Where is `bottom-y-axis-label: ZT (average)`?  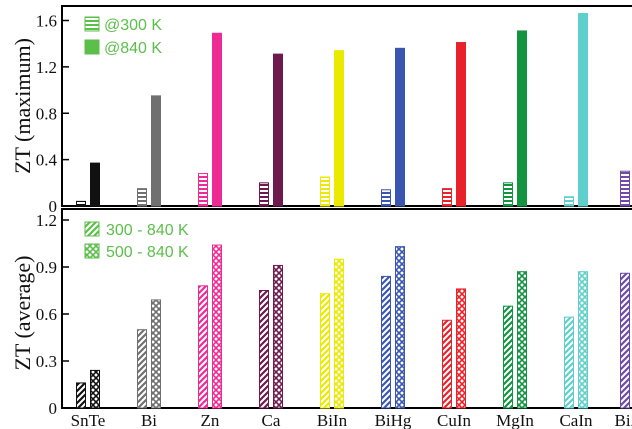 bottom-y-axis-label: ZT (average) is located at coordinates (22, 312).